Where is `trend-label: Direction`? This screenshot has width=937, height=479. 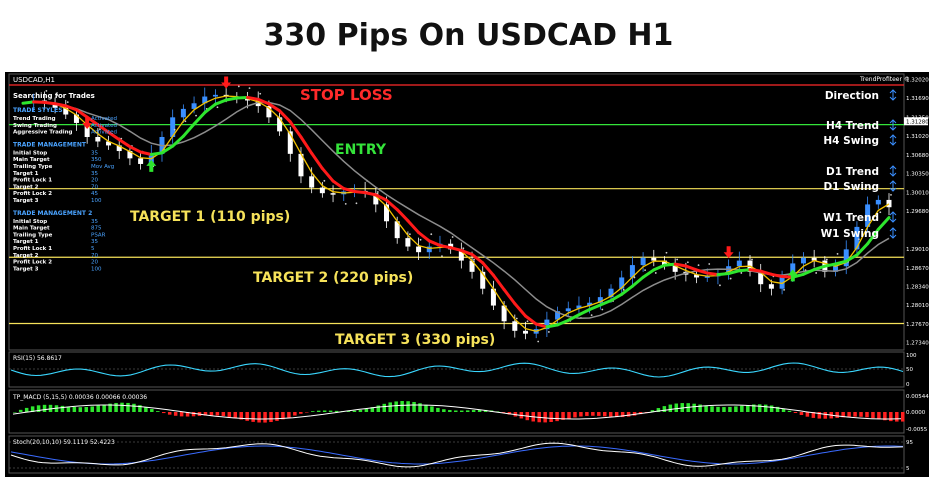 trend-label: Direction is located at coordinates (852, 96).